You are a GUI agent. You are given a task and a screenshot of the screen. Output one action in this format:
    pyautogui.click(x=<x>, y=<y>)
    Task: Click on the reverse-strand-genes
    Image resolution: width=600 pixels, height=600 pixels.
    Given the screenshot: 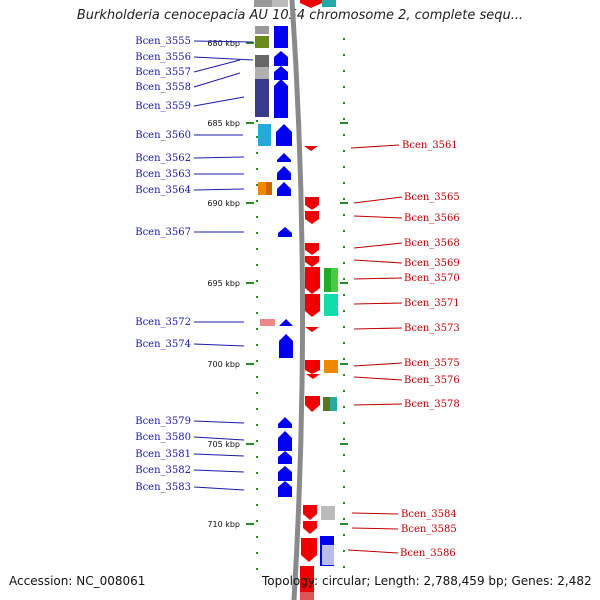 What is the action you would take?
    pyautogui.click(x=310, y=373)
    